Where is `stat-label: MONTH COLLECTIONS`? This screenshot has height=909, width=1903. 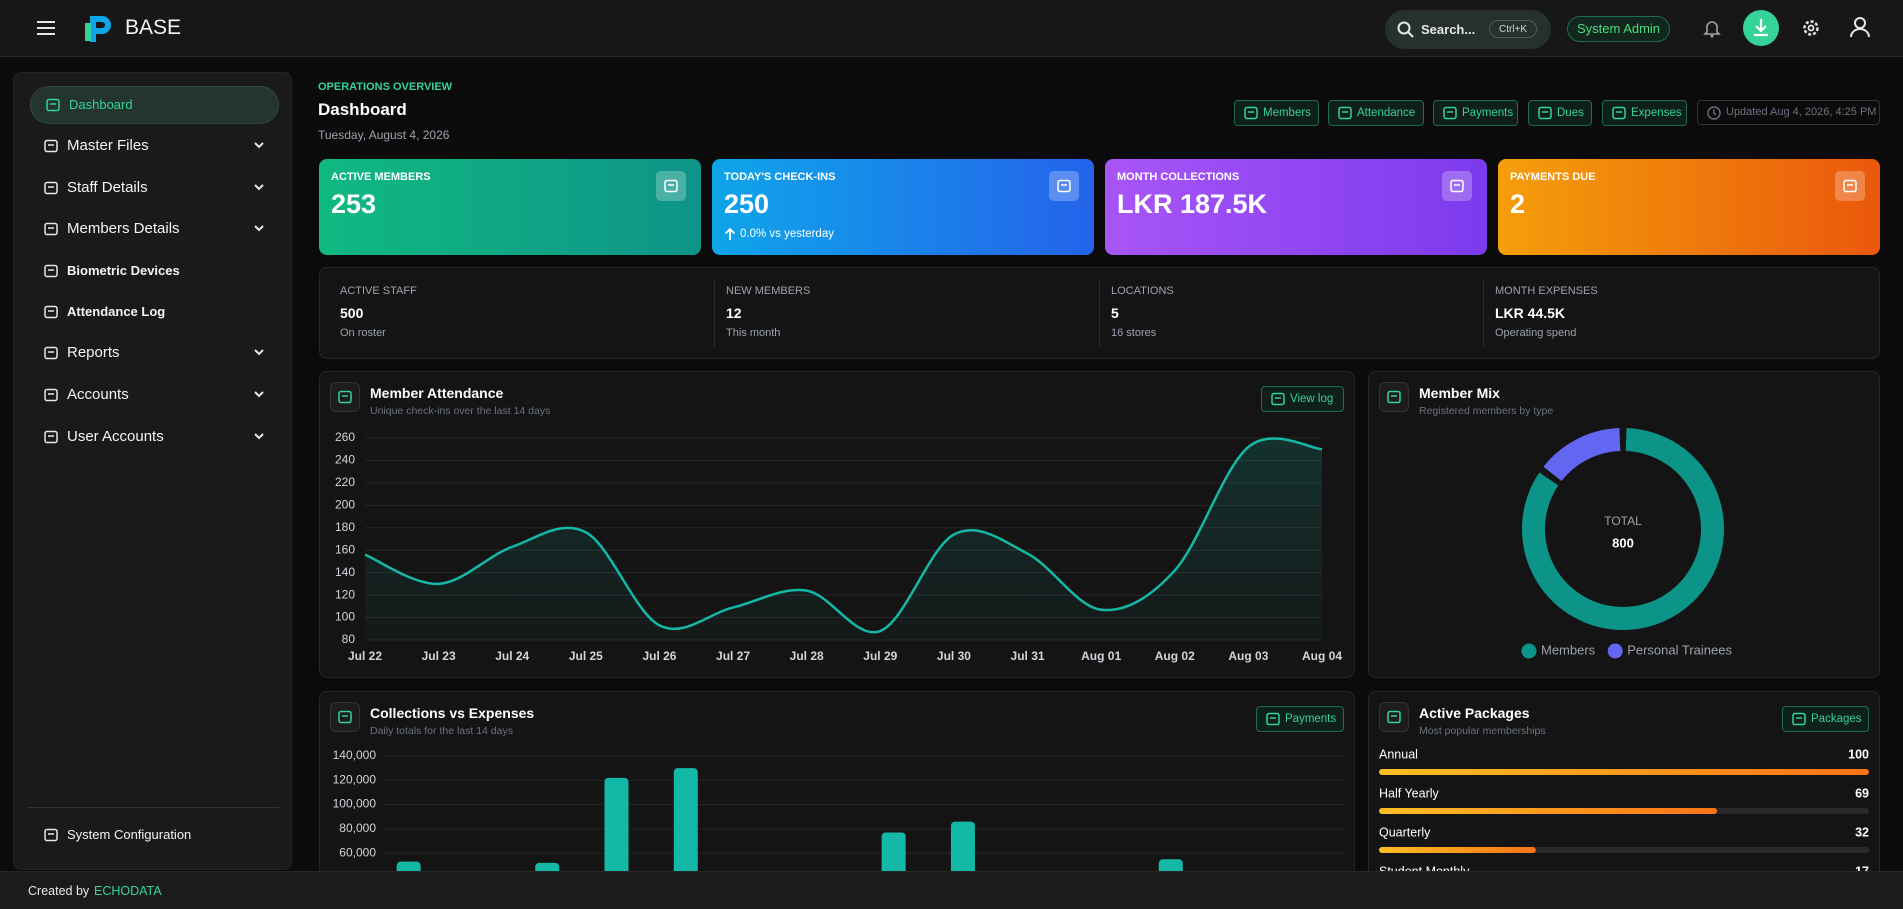
stat-label: MONTH COLLECTIONS is located at coordinates (1178, 177).